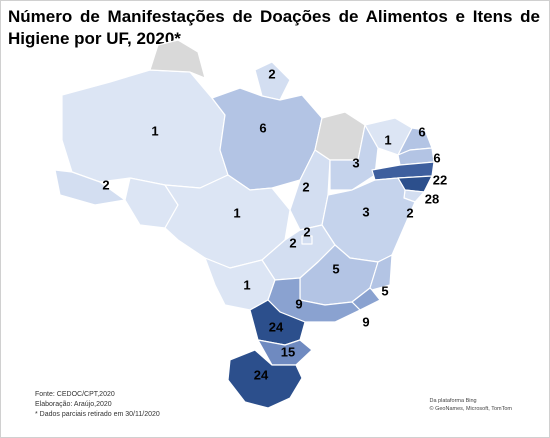  Describe the element at coordinates (432, 198) in the screenshot. I see `value-label-al: 28` at that location.